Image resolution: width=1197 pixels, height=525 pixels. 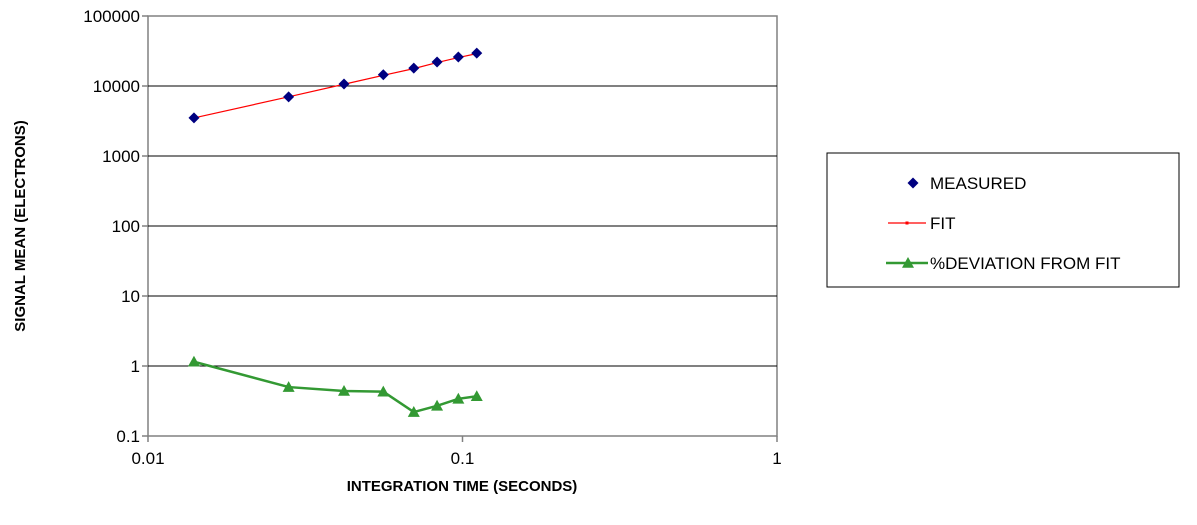 What do you see at coordinates (128, 436) in the screenshot?
I see `y-tick-label: 0.1` at bounding box center [128, 436].